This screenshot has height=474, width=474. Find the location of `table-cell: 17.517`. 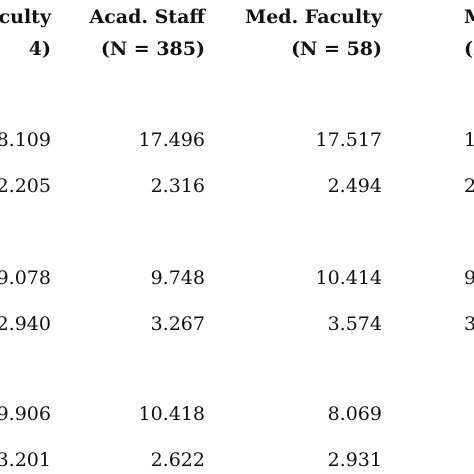

table-cell: 17.517 is located at coordinates (348, 140).